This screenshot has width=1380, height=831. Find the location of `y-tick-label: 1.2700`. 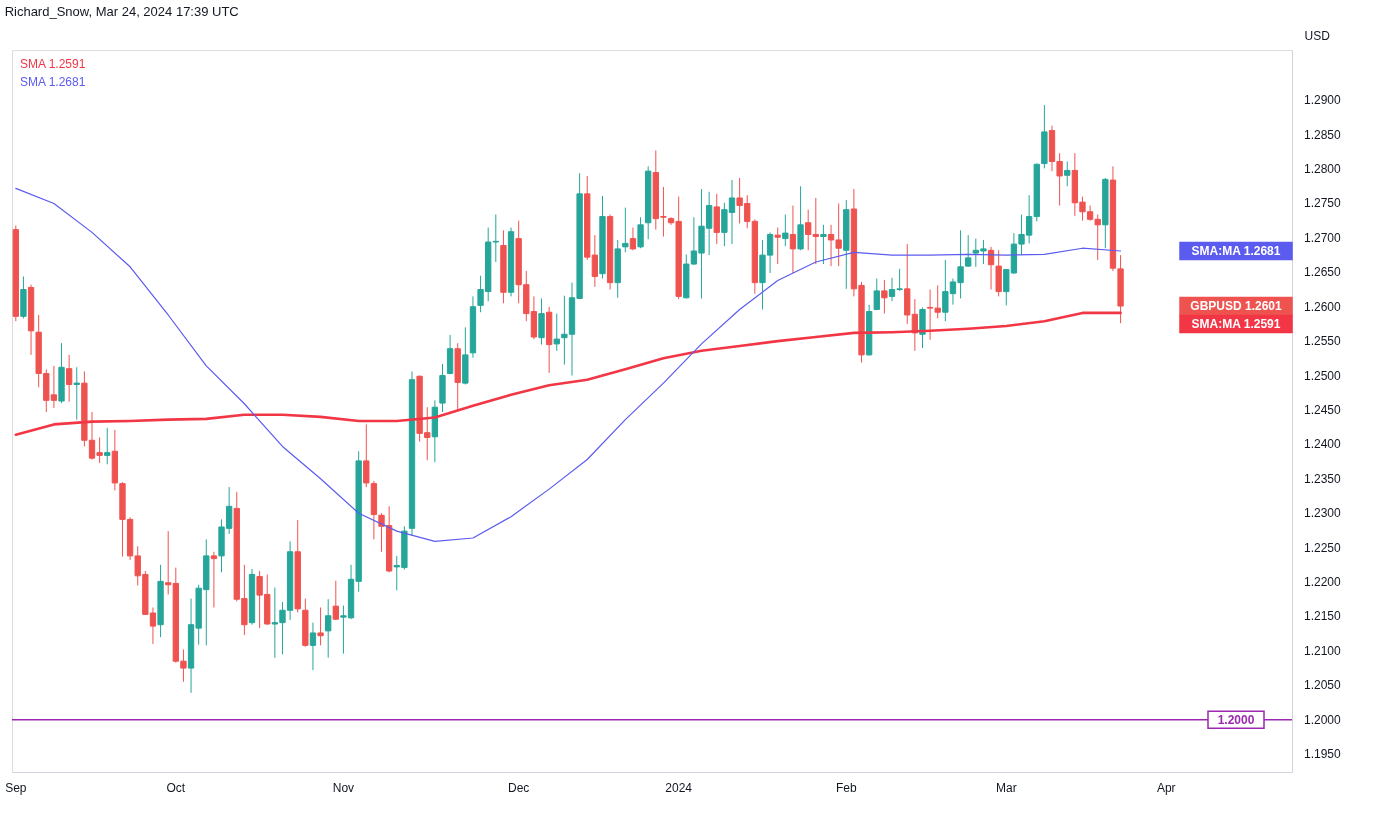

y-tick-label: 1.2700 is located at coordinates (1323, 237).